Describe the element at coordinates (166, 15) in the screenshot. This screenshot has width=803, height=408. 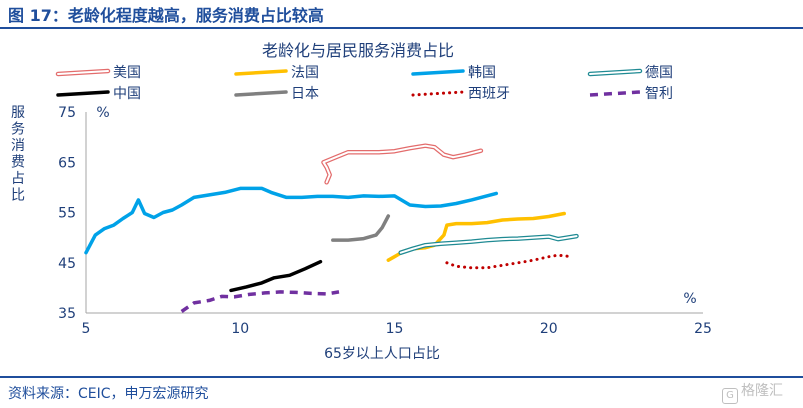
I see `figure-title: 图 17：老龄化程度越高，服务消费占比较高` at that location.